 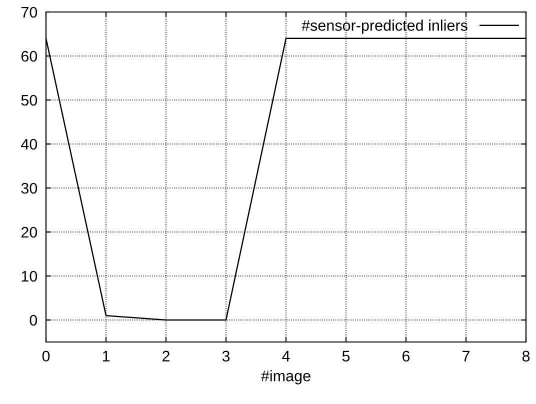 I want to click on y-tick-label: 10, so click(x=30, y=276).